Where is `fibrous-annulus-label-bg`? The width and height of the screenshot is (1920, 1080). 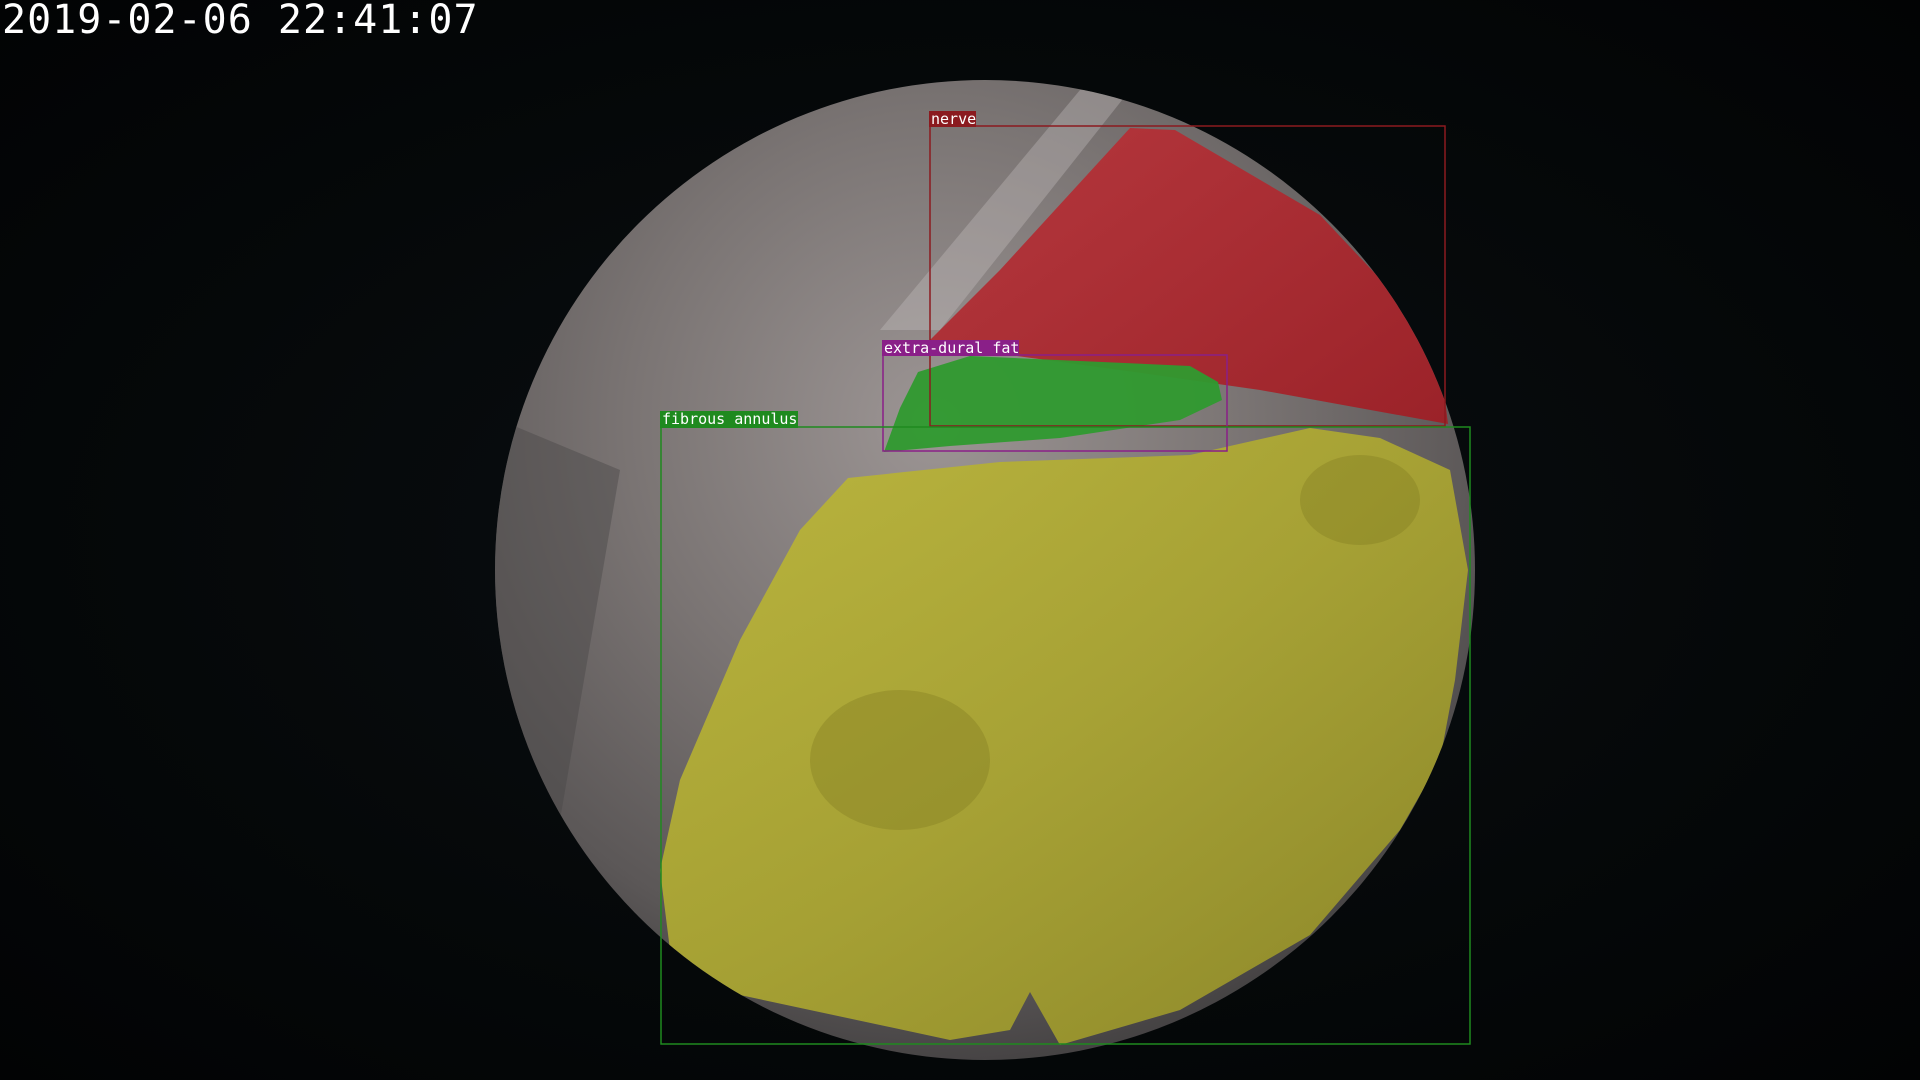 fibrous-annulus-label-bg is located at coordinates (729, 419).